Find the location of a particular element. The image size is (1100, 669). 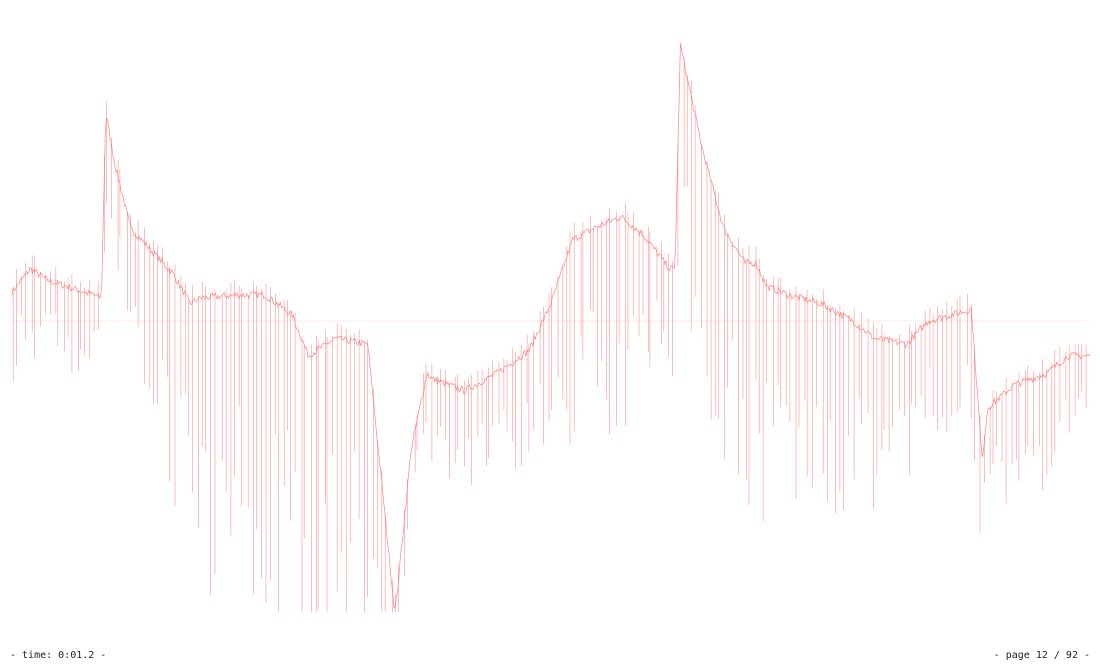

page-readout: - page 12 / 92 - is located at coordinates (1041, 655).